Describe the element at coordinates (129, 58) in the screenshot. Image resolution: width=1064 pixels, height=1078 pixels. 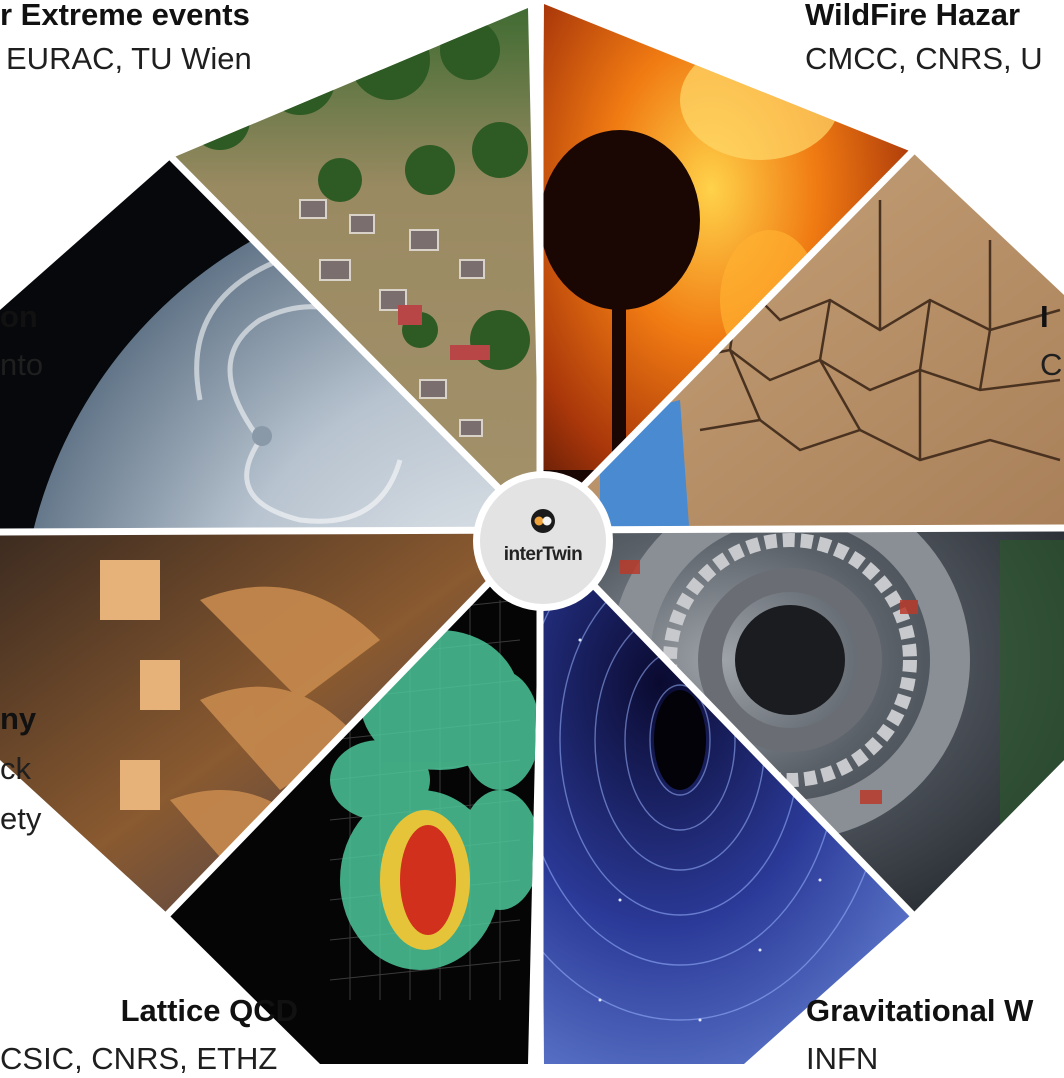
I see `extreme-events-partners: EURAC, TU Wien` at that location.